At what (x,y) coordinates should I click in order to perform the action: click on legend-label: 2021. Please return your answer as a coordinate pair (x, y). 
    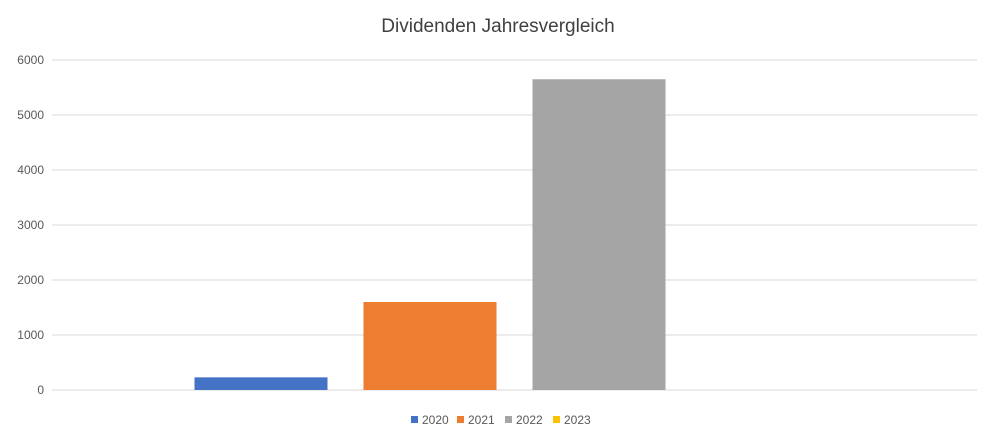
    Looking at the image, I should click on (481, 420).